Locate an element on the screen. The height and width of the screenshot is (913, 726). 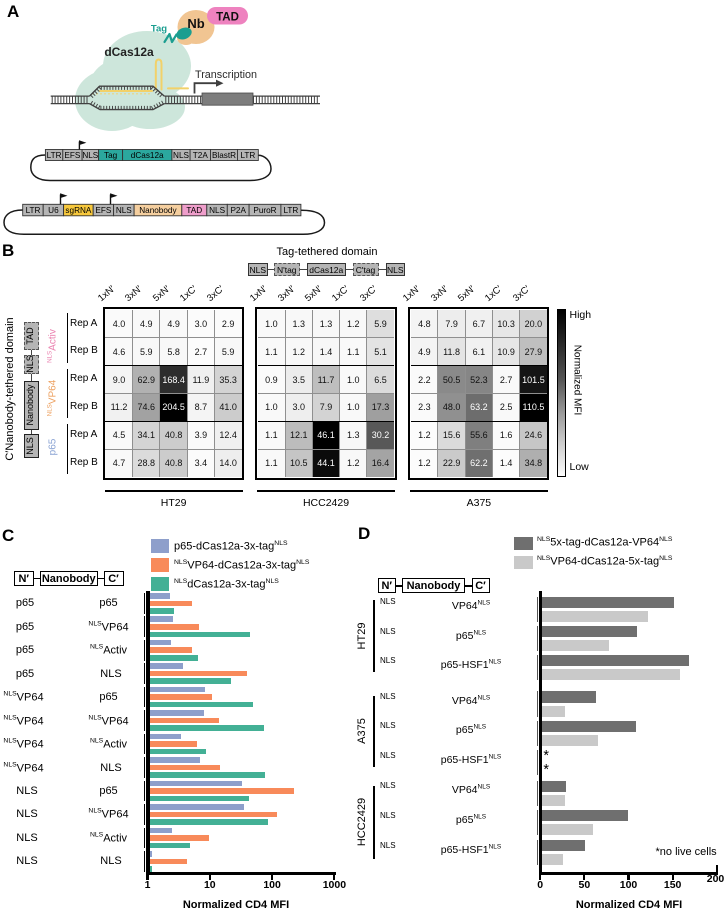
svg-text: Nanobody is located at coordinates (158, 210).